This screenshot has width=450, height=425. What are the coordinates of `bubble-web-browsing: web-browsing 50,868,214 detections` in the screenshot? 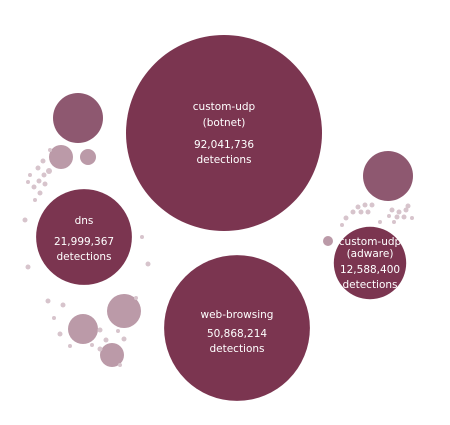 It's located at (237, 328).